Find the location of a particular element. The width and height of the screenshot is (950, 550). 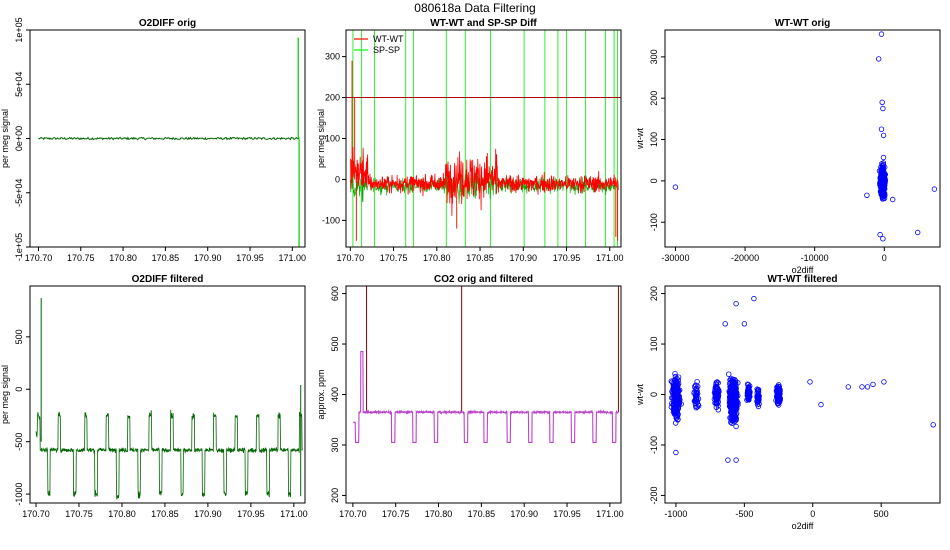

plot-frame is located at coordinates (802, 394).